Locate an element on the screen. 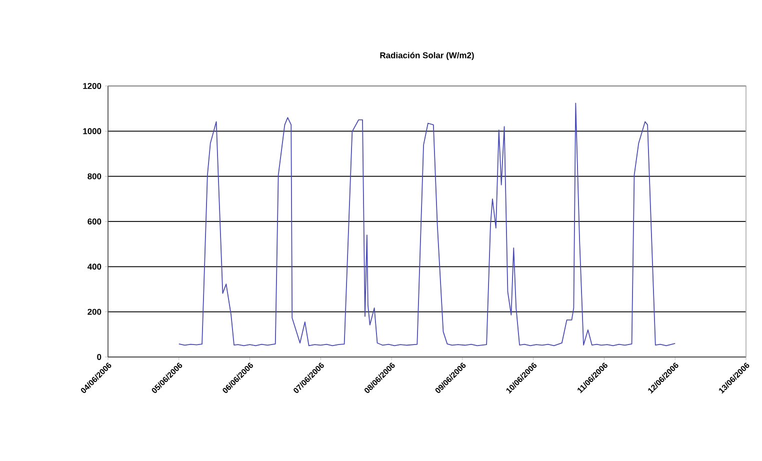 This screenshot has height=461, width=762. y-tick-label: 400 is located at coordinates (94, 267).